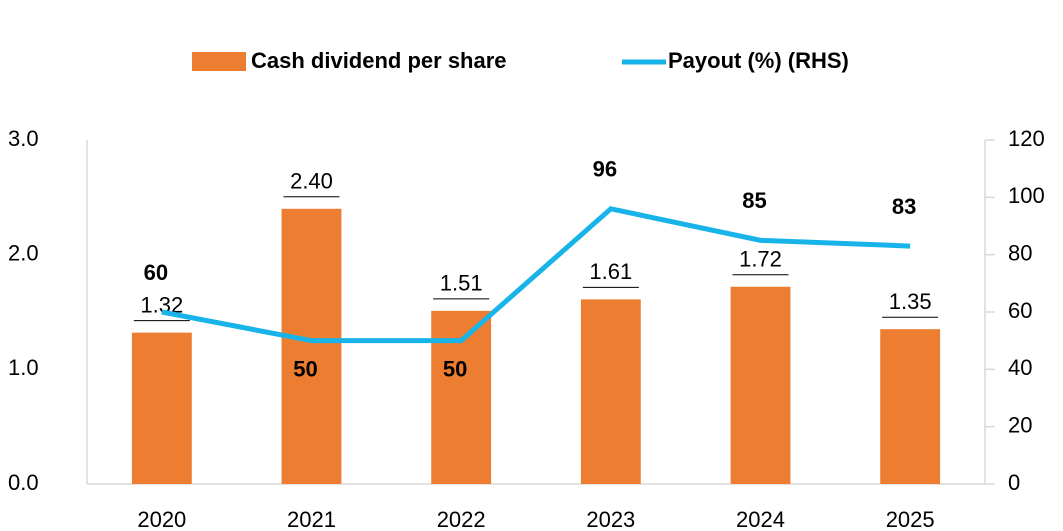  I want to click on bar-value-label: 2.40, so click(311, 181).